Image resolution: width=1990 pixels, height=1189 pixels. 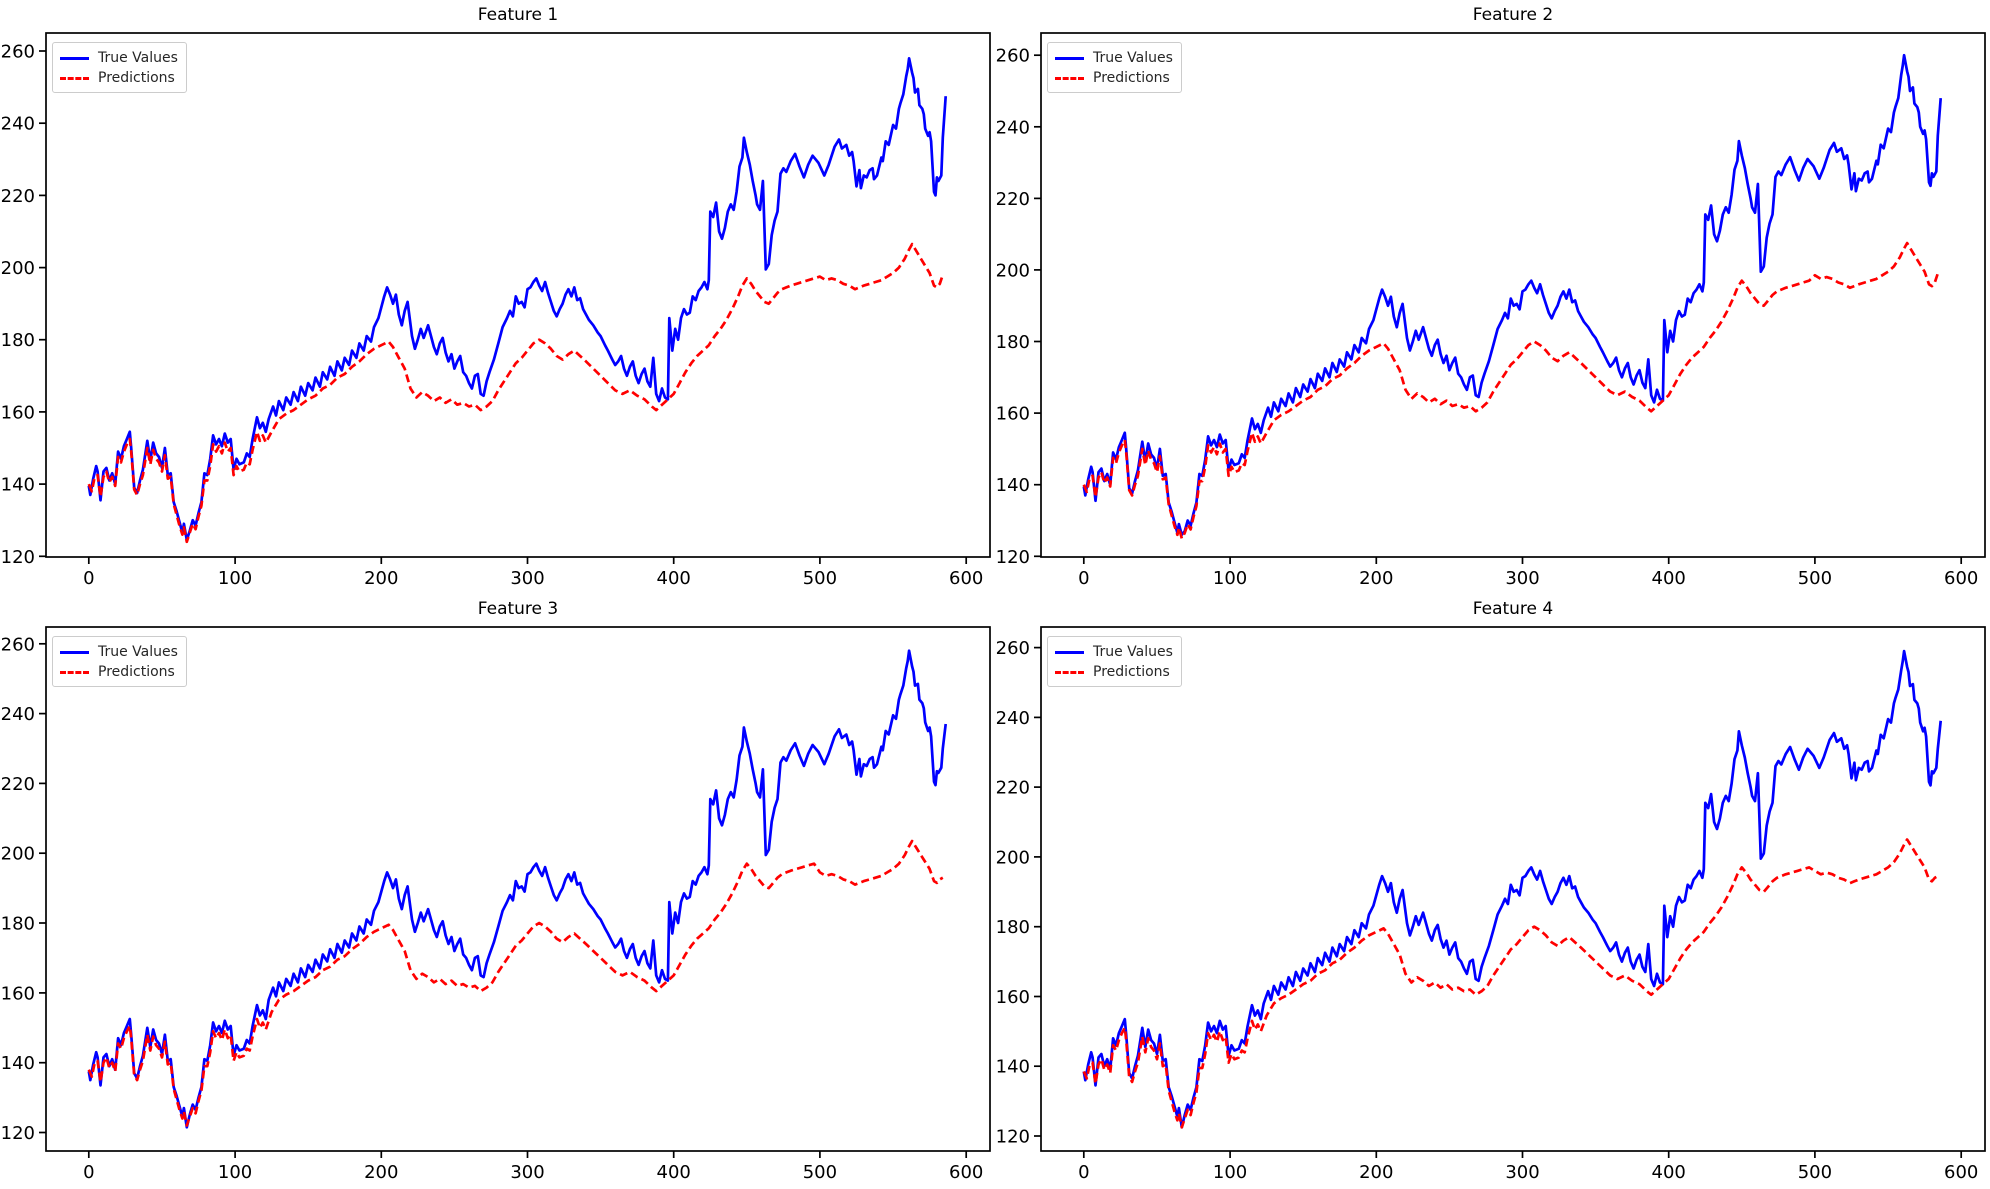 I want to click on plot-title: Feature 3, so click(x=518, y=609).